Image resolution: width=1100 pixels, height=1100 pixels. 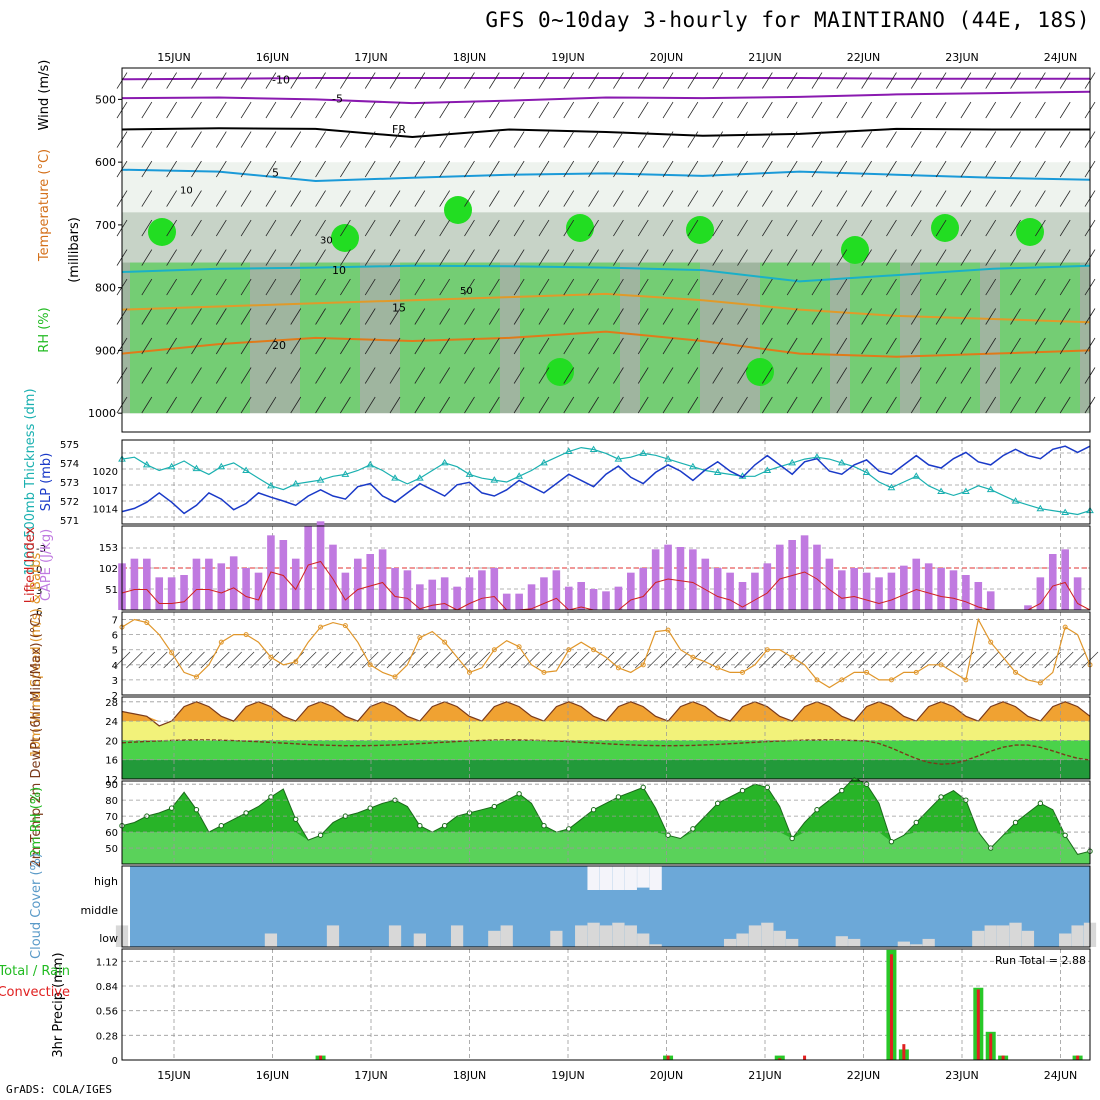 I want to click on cloud-high-bar, so click(x=618, y=878).